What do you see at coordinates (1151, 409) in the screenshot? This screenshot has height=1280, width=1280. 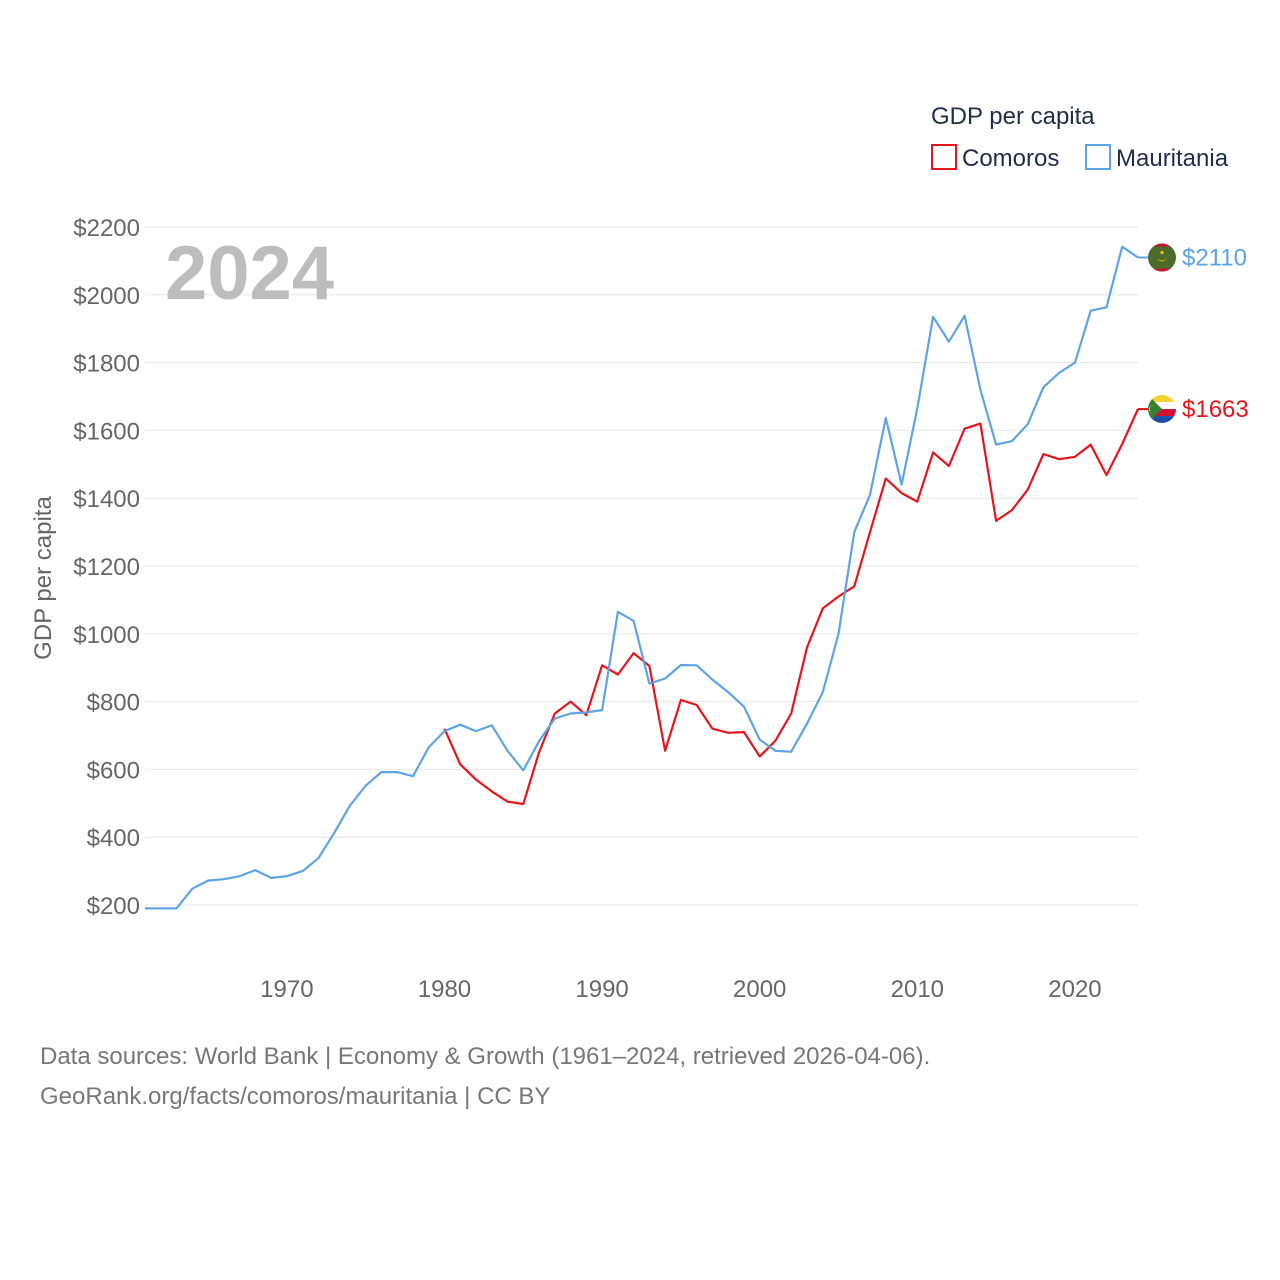 I see `comoros-crescent` at bounding box center [1151, 409].